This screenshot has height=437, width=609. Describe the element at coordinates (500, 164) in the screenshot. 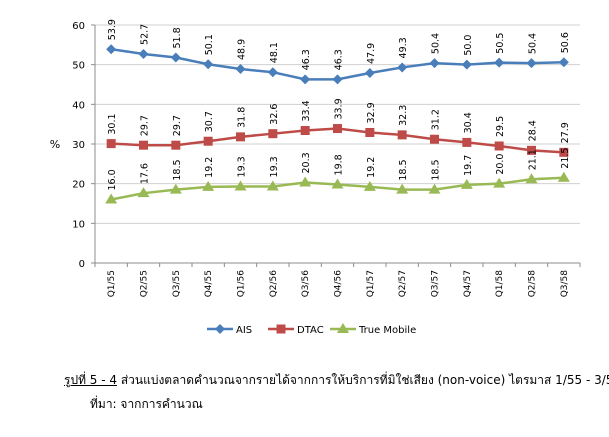

I see `data-label: 20.0` at that location.